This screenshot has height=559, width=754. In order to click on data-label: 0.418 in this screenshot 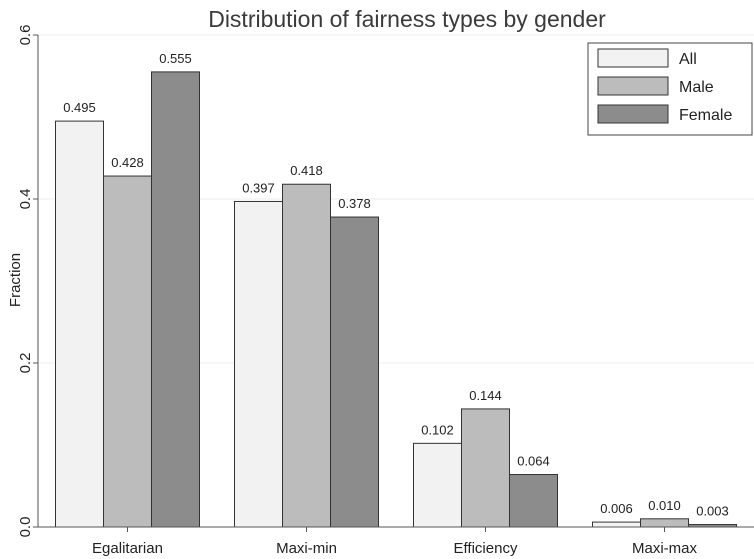, I will do `click(306, 170)`.